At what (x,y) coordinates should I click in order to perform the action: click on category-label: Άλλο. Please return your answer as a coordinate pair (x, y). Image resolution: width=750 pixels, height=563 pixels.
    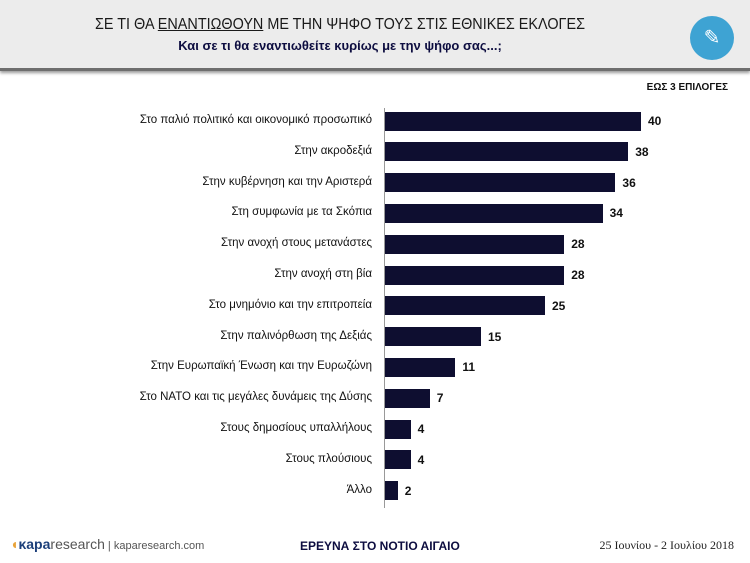
    Looking at the image, I should click on (359, 489).